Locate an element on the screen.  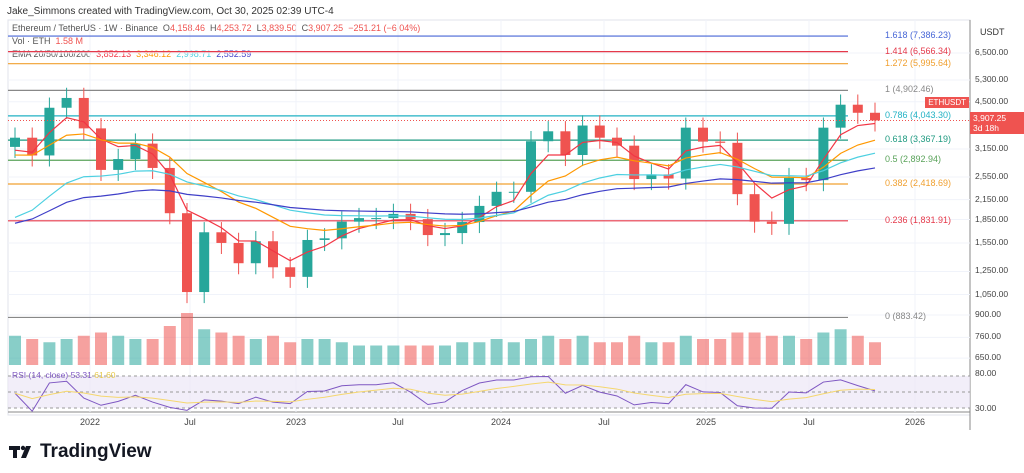
y-tick-label: 6,500.00 is located at coordinates (992, 52).